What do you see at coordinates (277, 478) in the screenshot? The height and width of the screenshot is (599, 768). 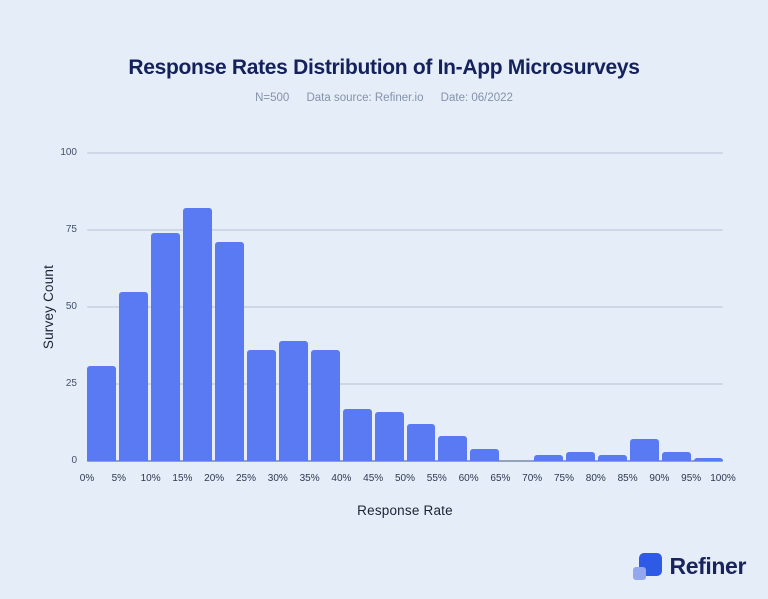 I see `x-tick-label: 30%` at bounding box center [277, 478].